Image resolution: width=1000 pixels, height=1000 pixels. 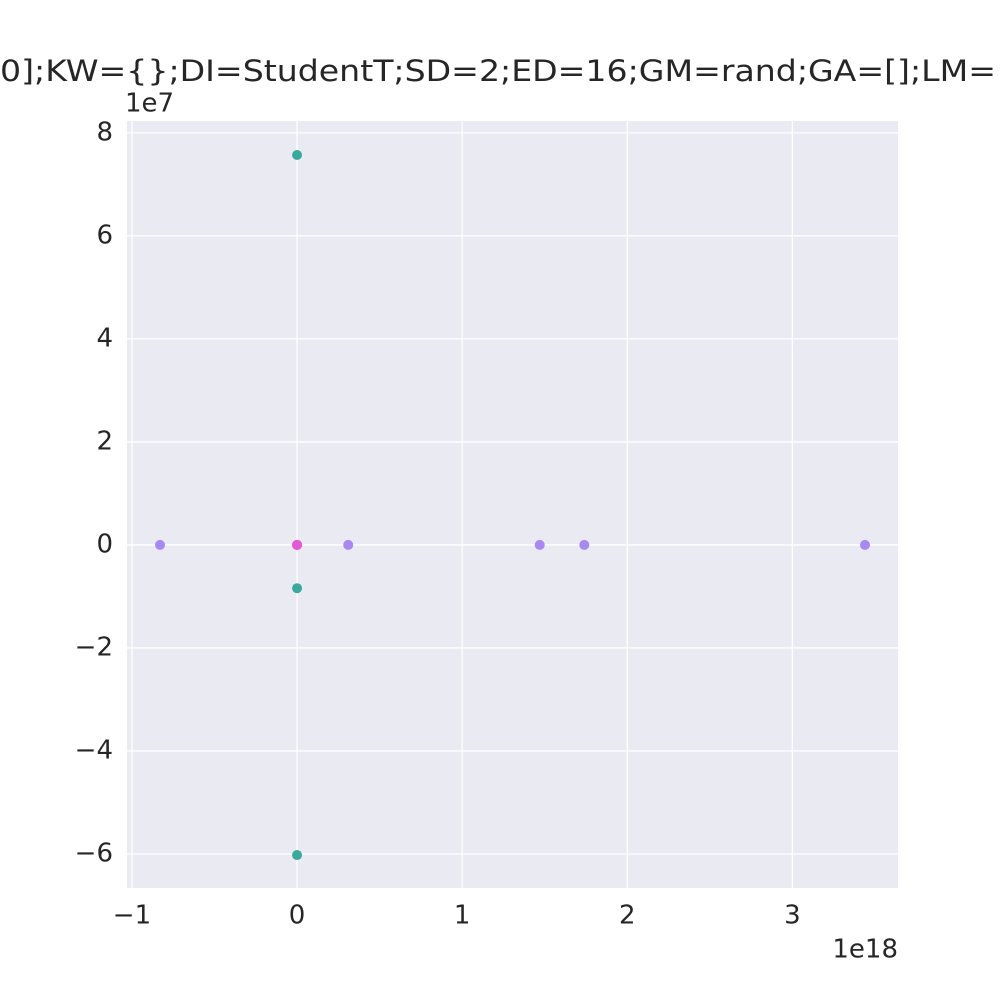 I want to click on x-tick-label: −1, so click(x=132, y=916).